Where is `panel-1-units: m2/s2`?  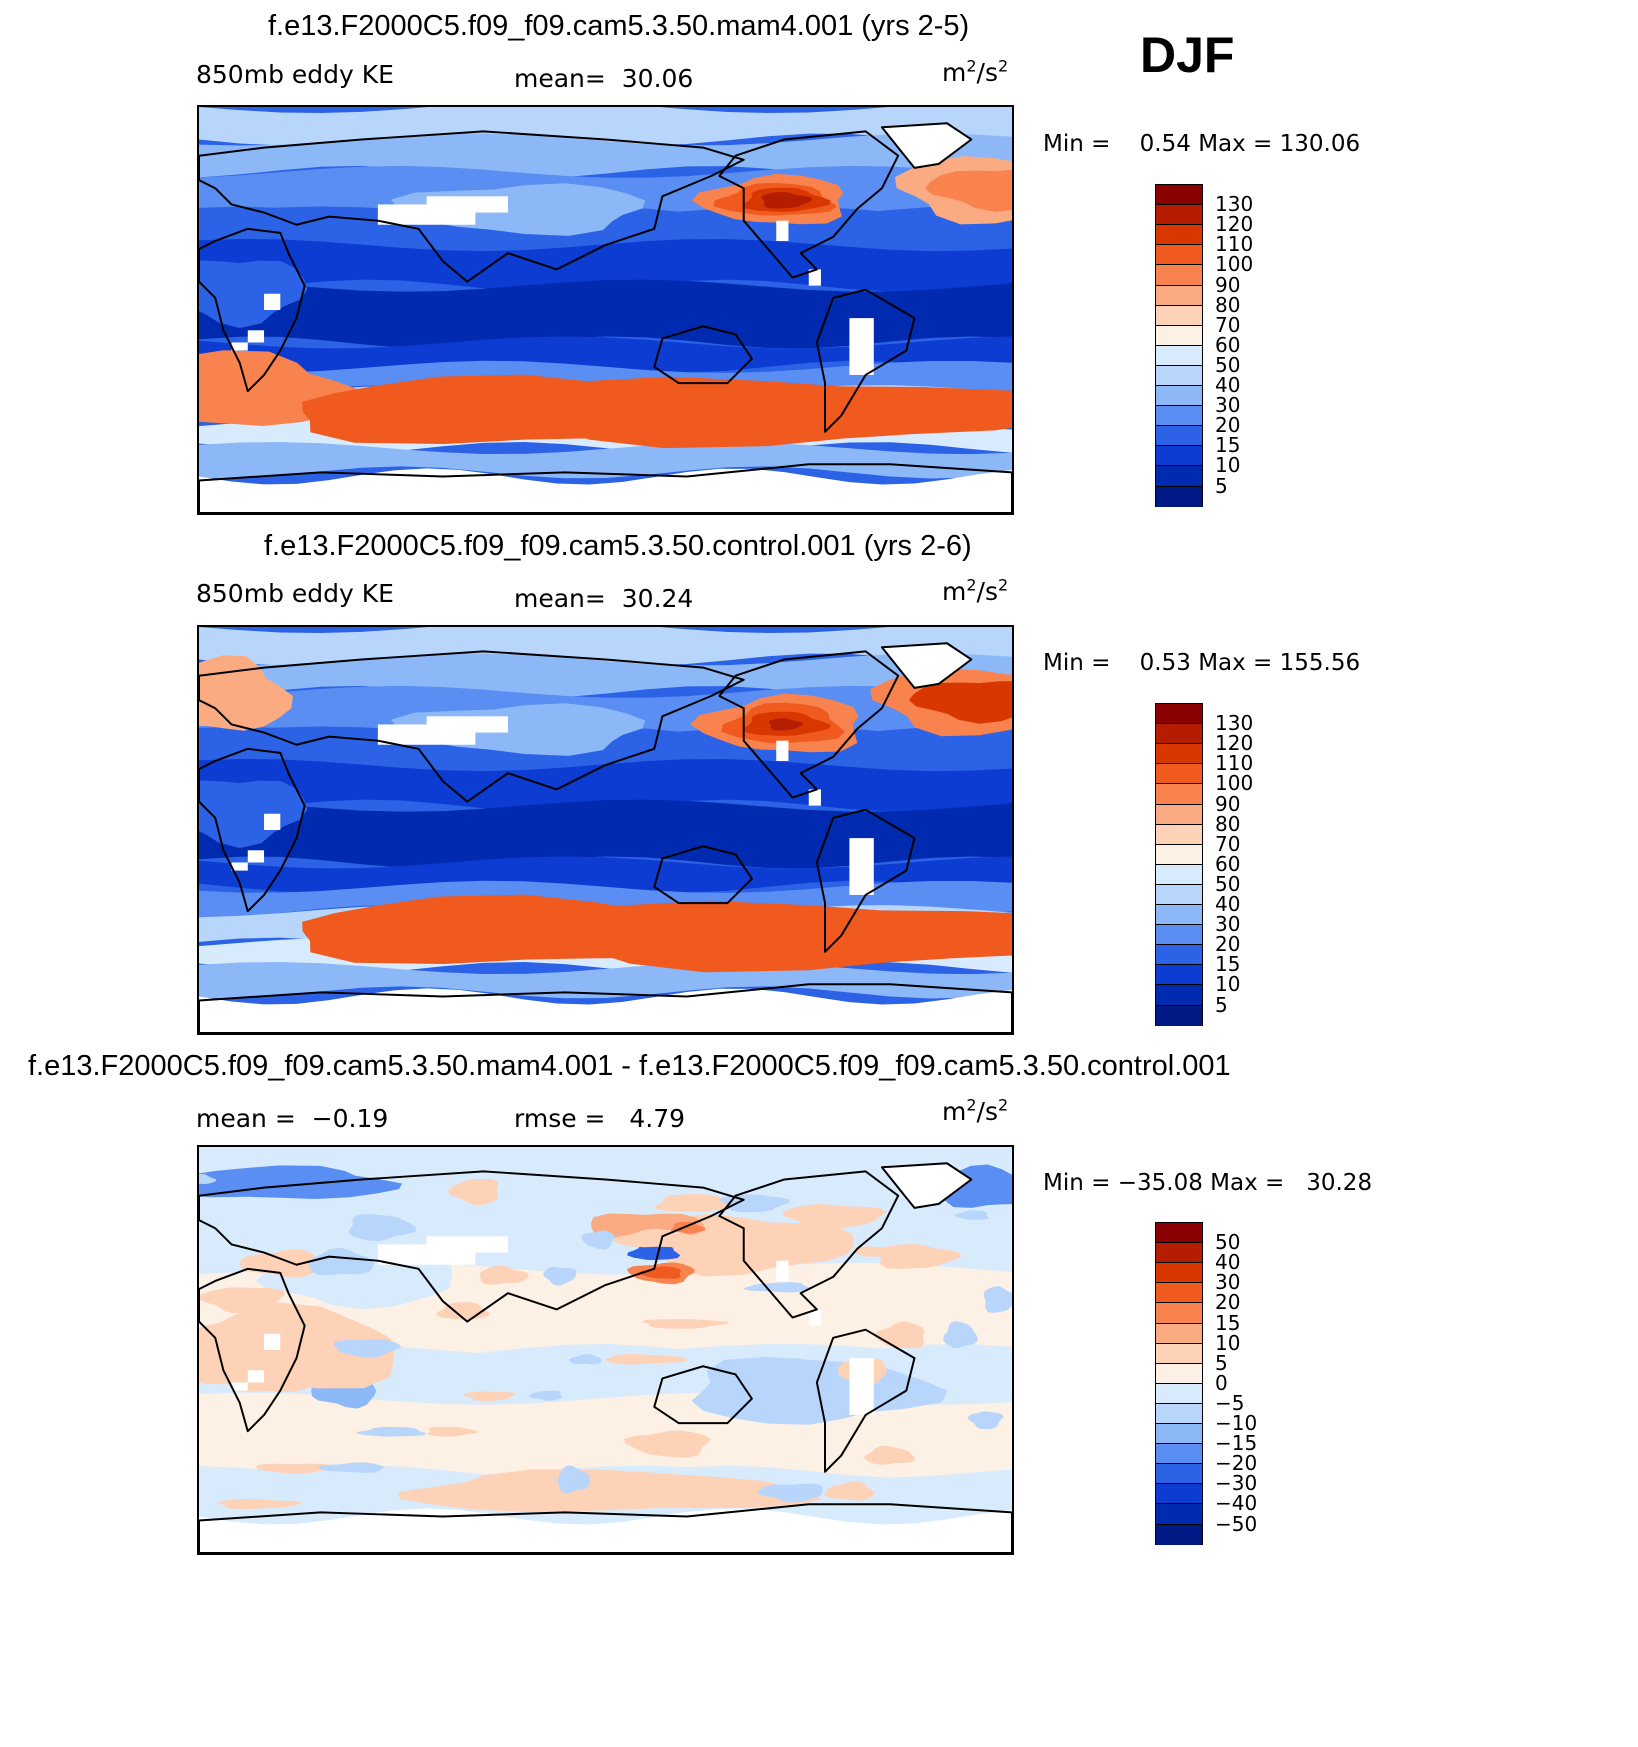
panel-1-units: m2/s2 is located at coordinates (975, 71).